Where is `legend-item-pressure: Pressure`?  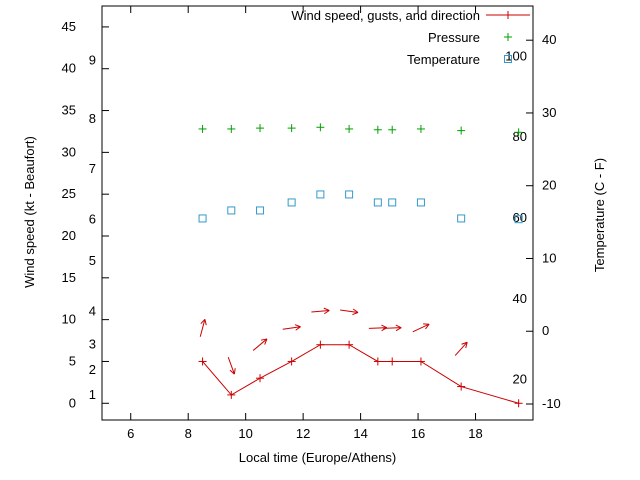 legend-item-pressure: Pressure is located at coordinates (265, 37).